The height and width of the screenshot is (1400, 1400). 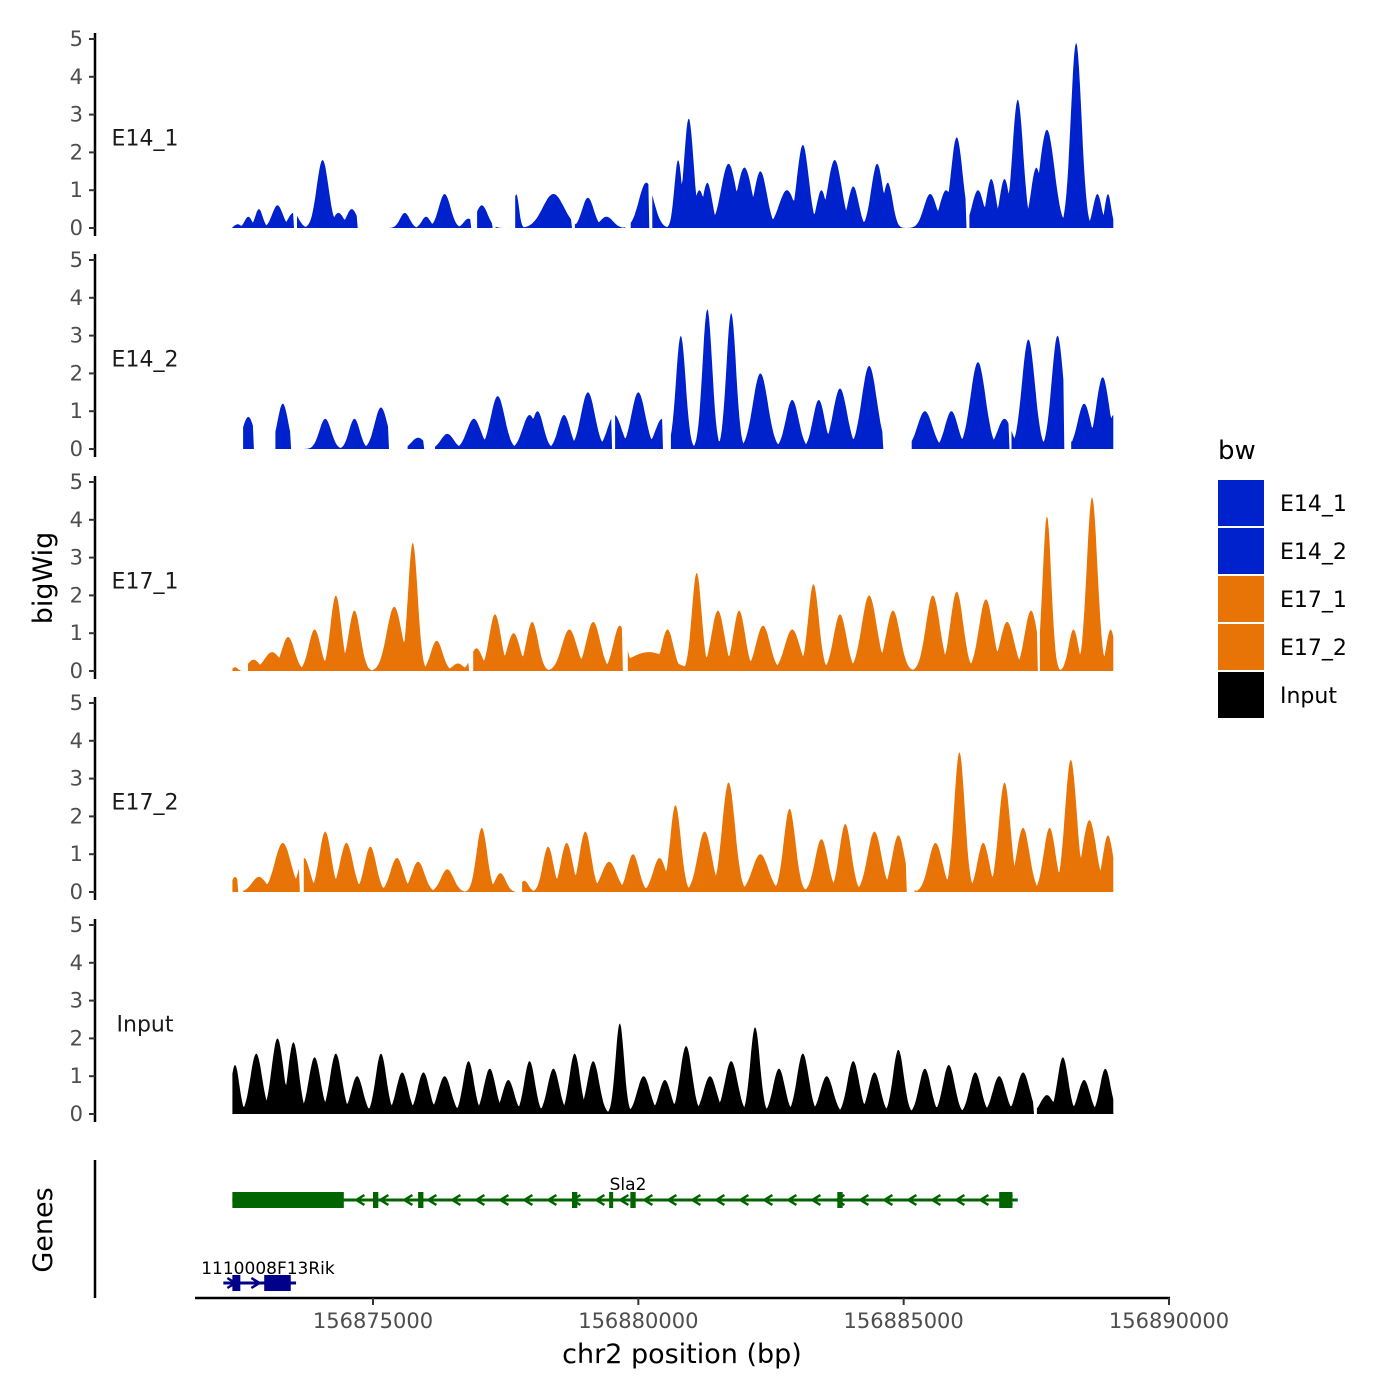 I want to click on track-e17-1: 0 1 2 3 4 5 E17_1, so click(x=592, y=576).